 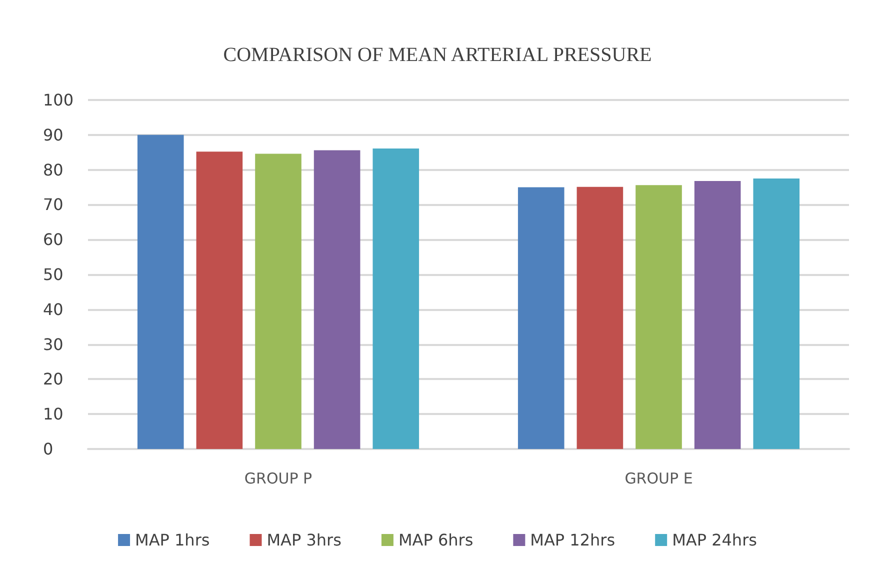 I want to click on legend-label: MAP 3hrs, so click(x=304, y=540).